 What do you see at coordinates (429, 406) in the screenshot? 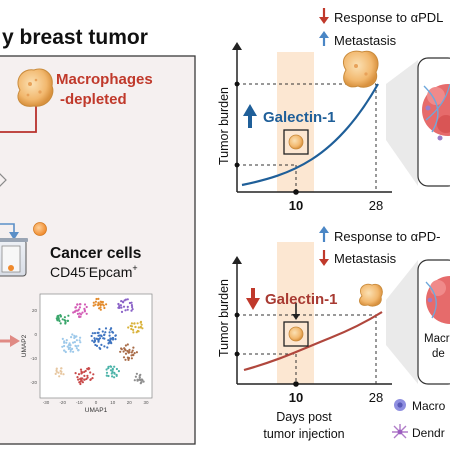
I see `legend-item-1: Macro` at bounding box center [429, 406].